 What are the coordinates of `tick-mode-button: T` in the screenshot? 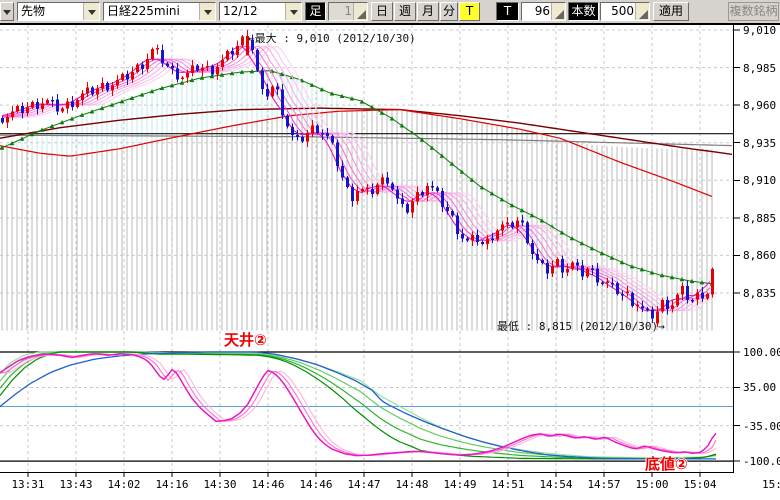 It's located at (507, 11).